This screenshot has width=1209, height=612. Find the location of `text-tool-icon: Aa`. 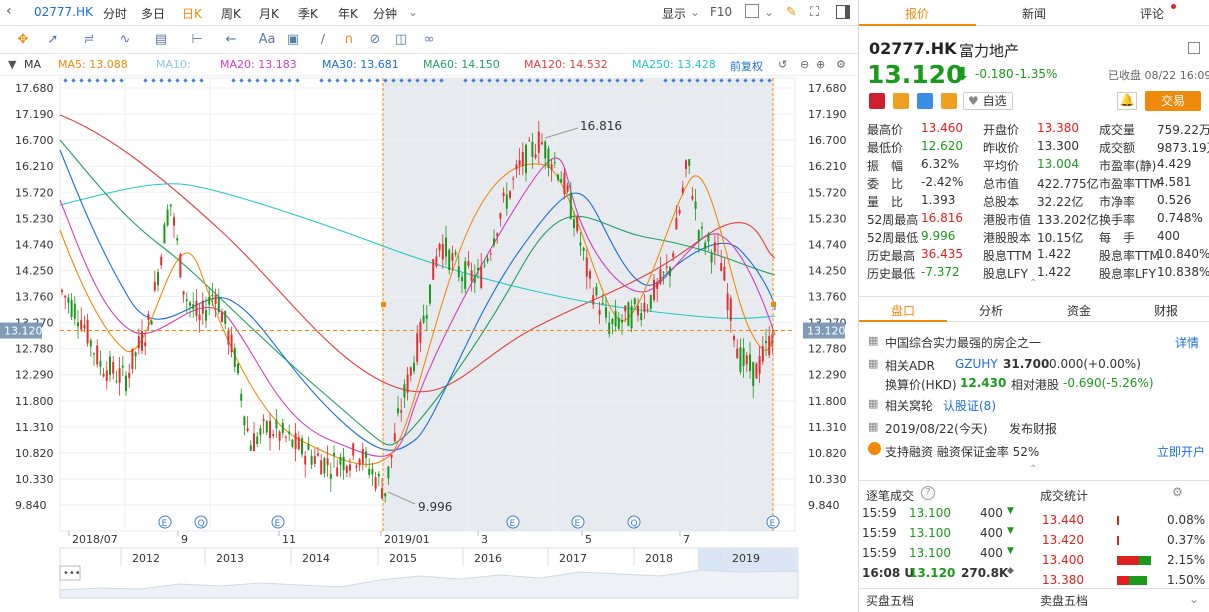

text-tool-icon: Aa is located at coordinates (267, 39).